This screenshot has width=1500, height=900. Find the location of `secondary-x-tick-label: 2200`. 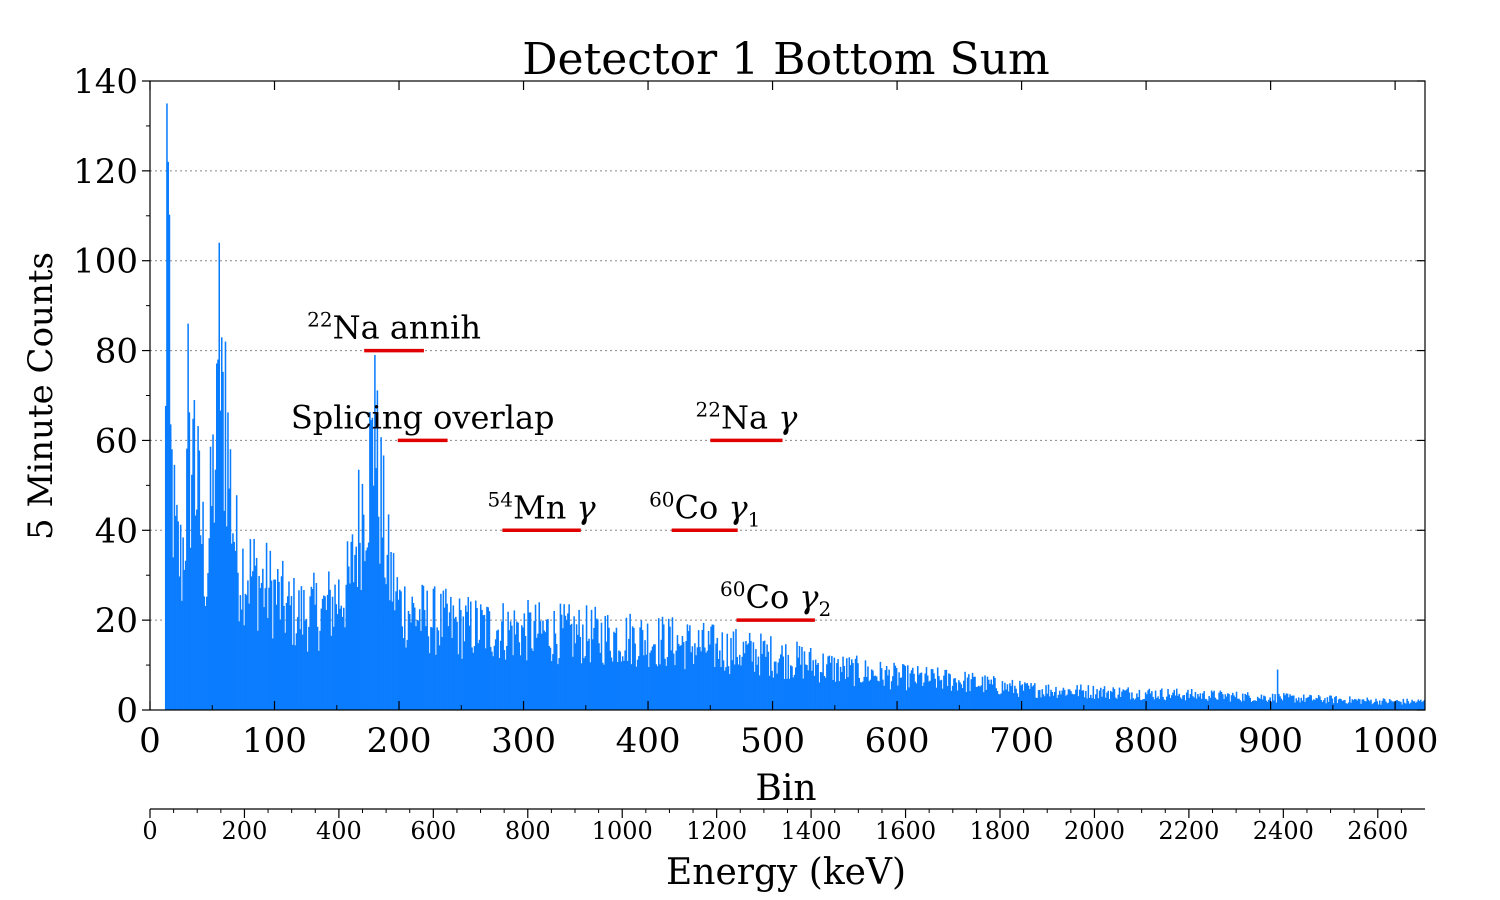

secondary-x-tick-label: 2200 is located at coordinates (1188, 831).